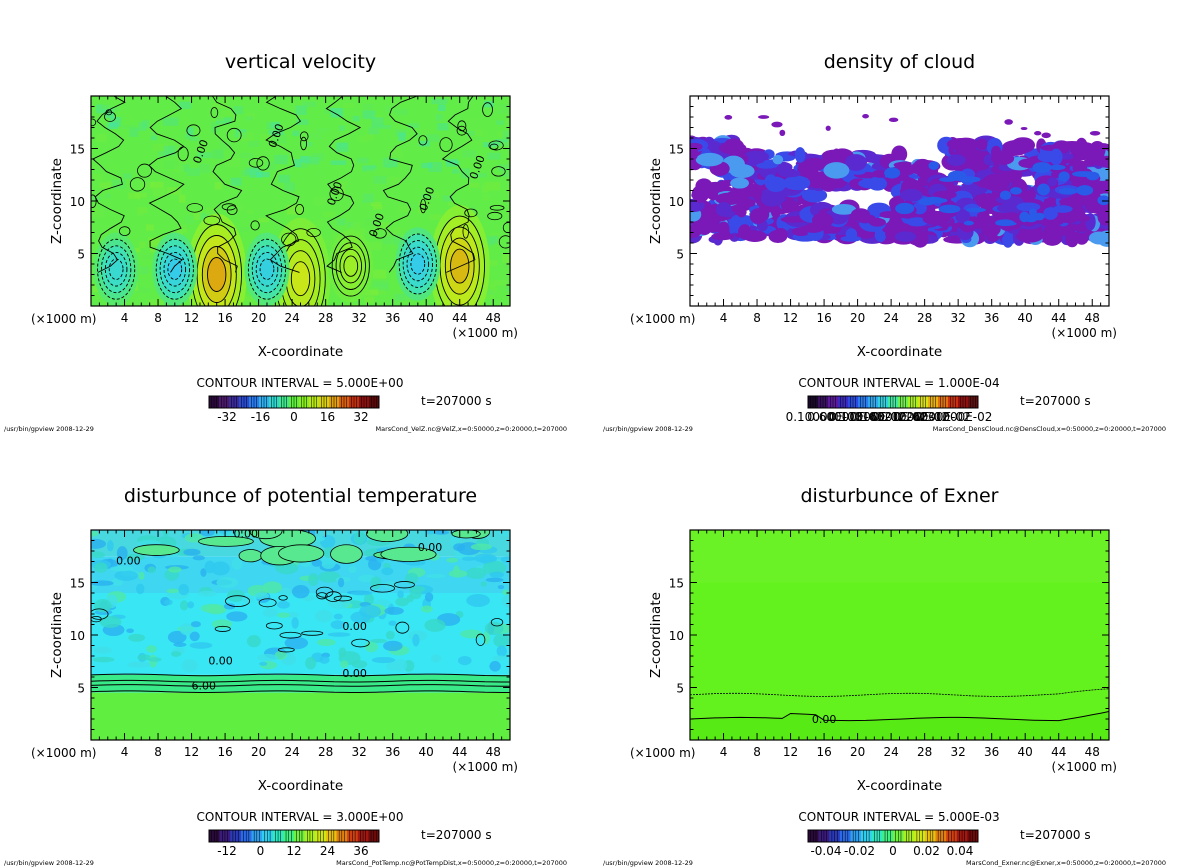 The image size is (1200, 868). I want to click on x-tick-label: 32, so click(958, 752).